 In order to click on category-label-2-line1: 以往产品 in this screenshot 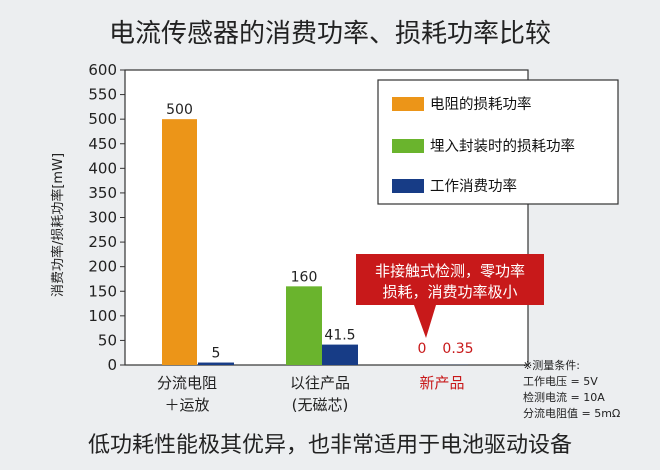, I will do `click(320, 383)`.